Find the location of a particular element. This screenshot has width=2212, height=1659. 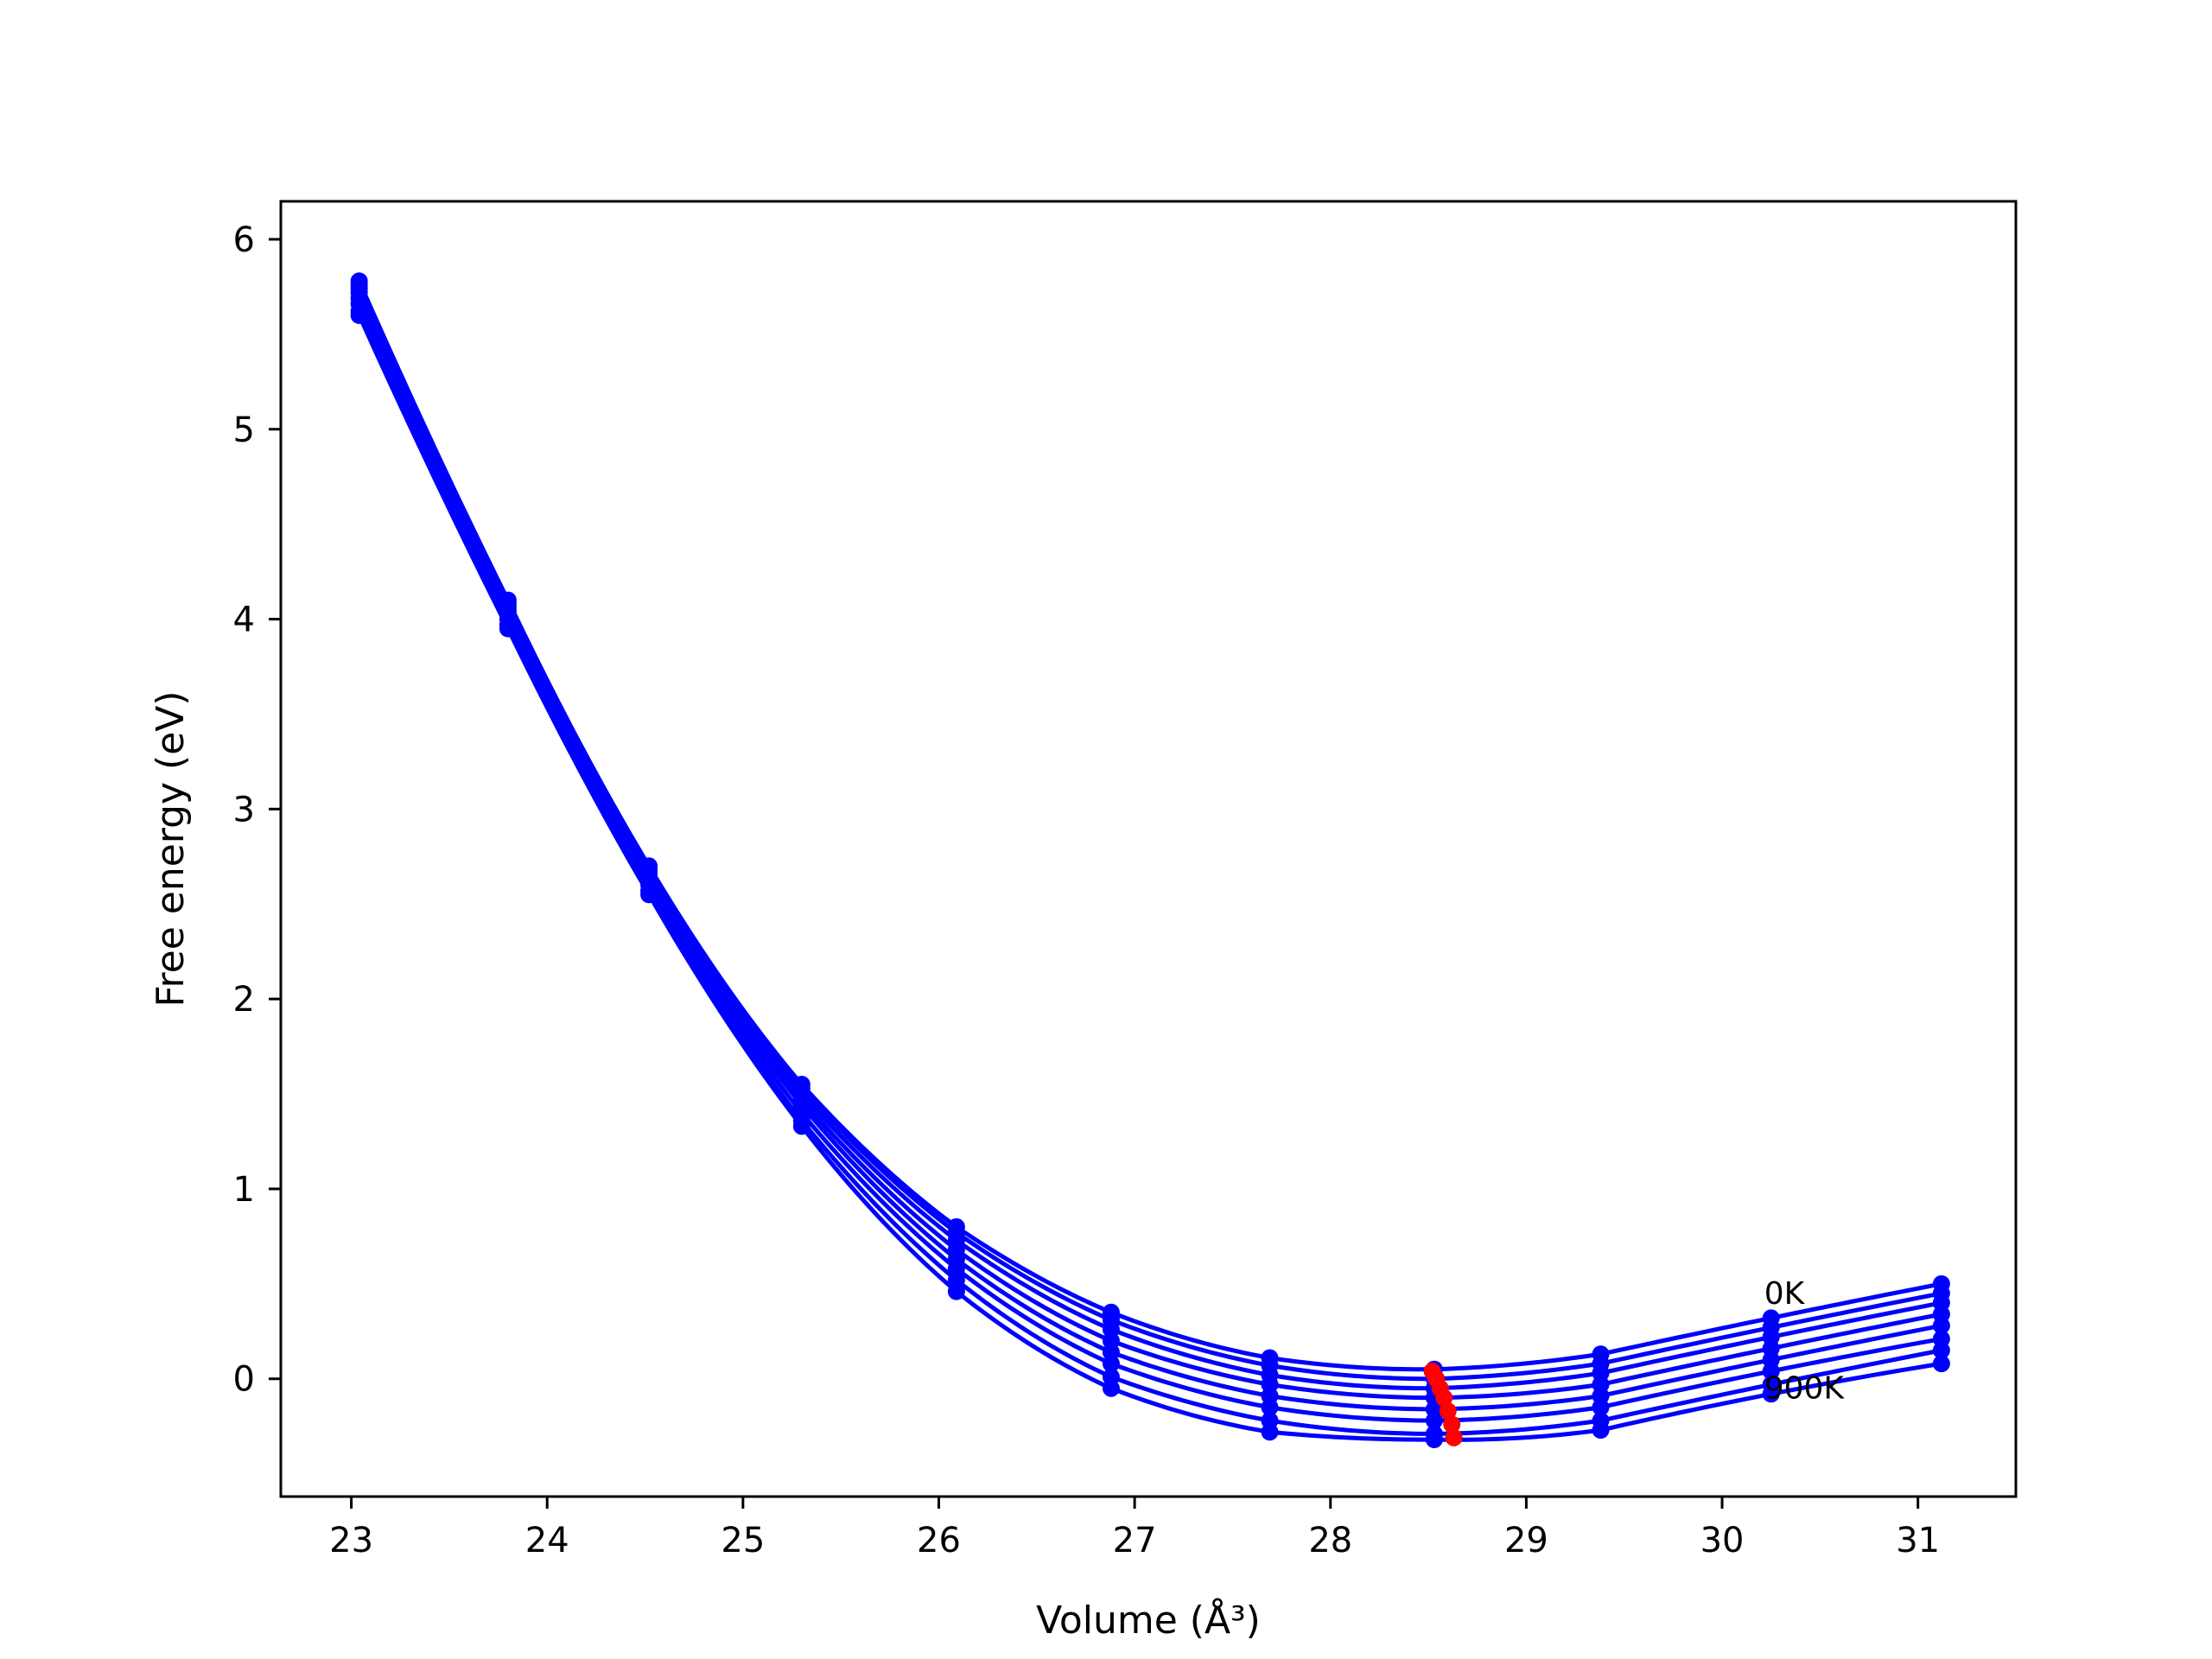

x-tick-label: 28 is located at coordinates (1330, 1540).